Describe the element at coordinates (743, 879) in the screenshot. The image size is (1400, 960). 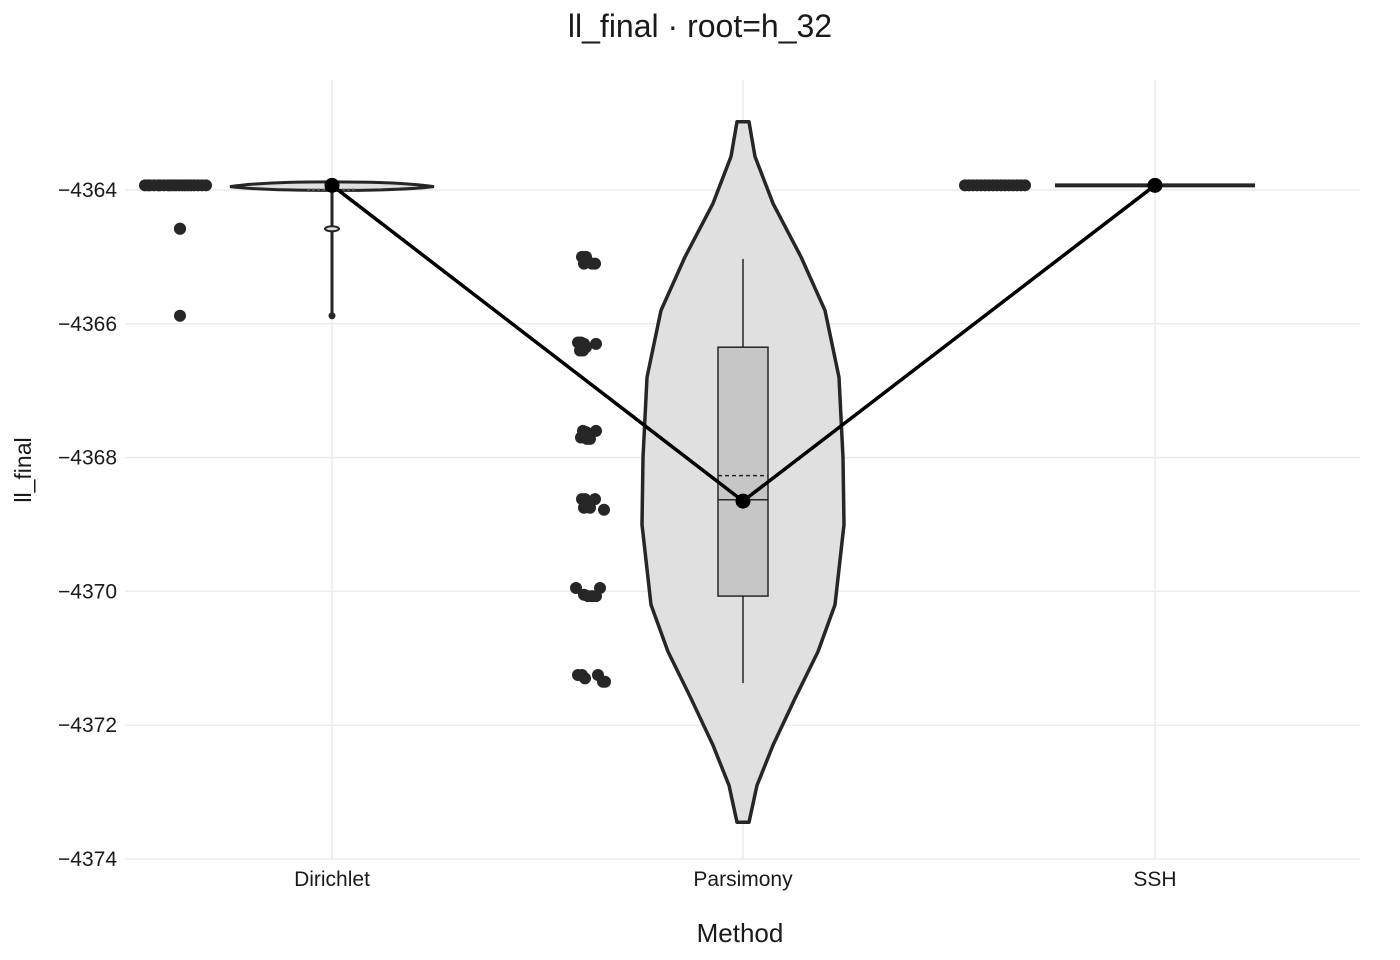
I see `x-tick-label: Parsimony` at that location.